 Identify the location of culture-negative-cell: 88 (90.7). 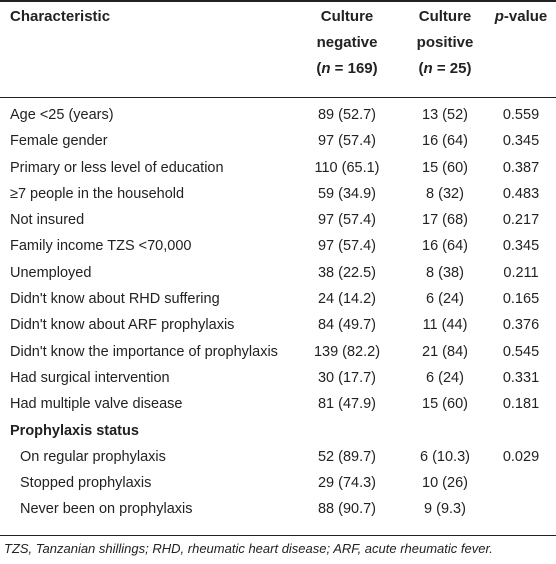
(347, 509).